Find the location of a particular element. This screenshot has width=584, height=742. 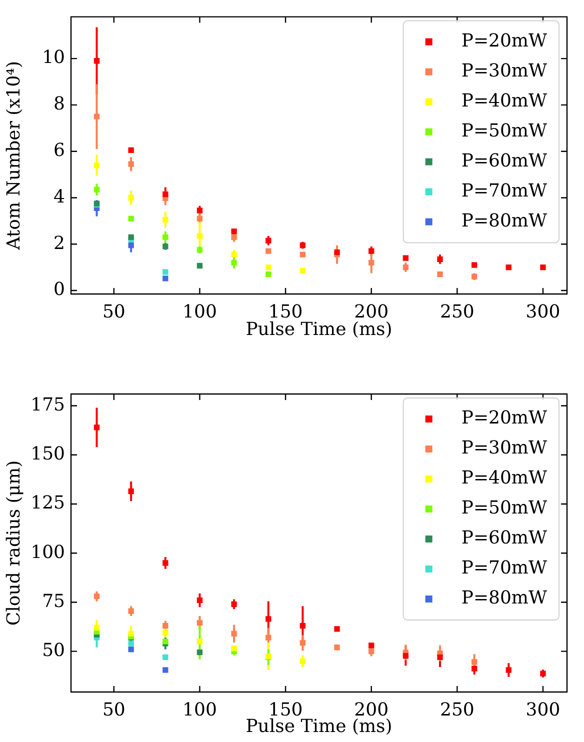

y-tick-label: 175 is located at coordinates (47, 405).